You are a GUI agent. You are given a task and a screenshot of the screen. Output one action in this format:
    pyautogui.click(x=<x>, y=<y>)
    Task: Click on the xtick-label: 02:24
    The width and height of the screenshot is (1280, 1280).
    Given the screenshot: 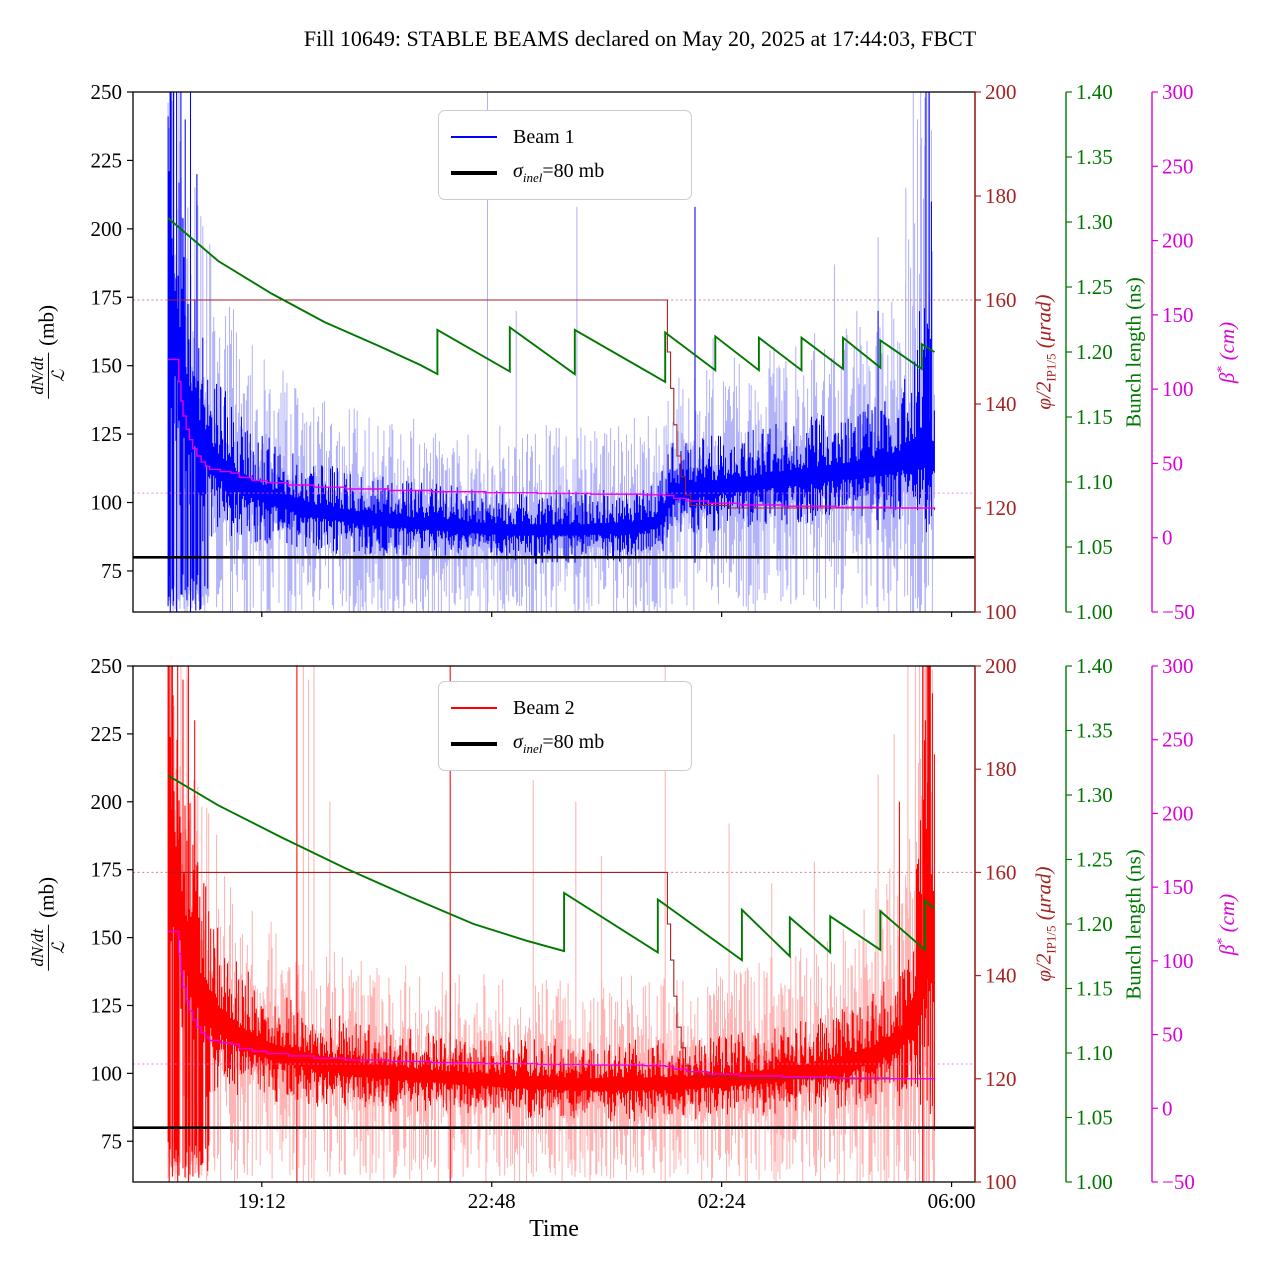 What is the action you would take?
    pyautogui.click(x=722, y=1201)
    